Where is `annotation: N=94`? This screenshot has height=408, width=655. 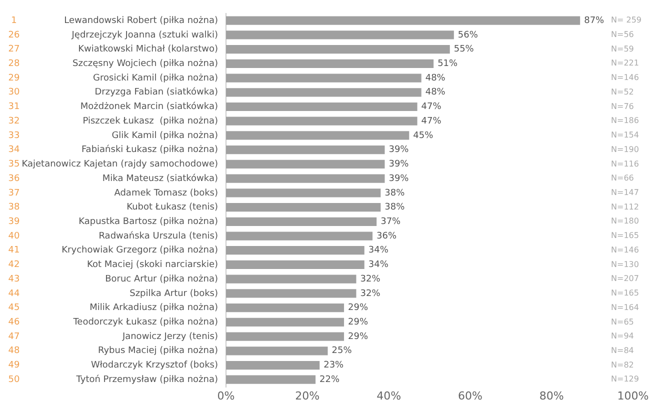 annotation: N=94 is located at coordinates (622, 336).